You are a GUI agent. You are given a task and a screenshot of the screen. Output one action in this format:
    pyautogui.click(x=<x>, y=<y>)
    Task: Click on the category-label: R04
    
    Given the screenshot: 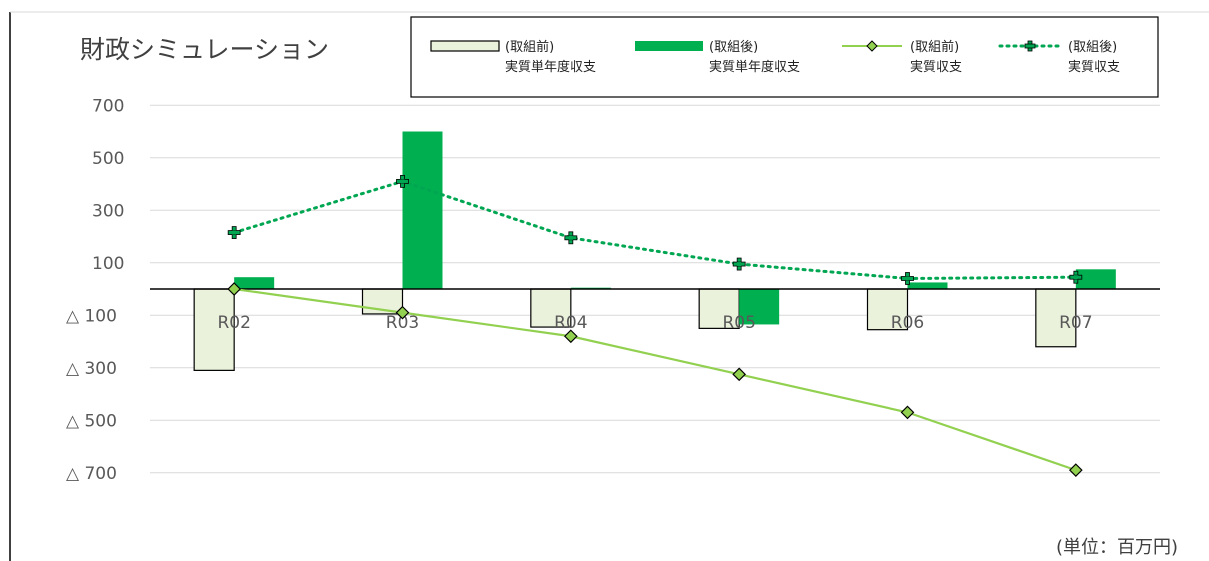 What is the action you would take?
    pyautogui.click(x=570, y=323)
    